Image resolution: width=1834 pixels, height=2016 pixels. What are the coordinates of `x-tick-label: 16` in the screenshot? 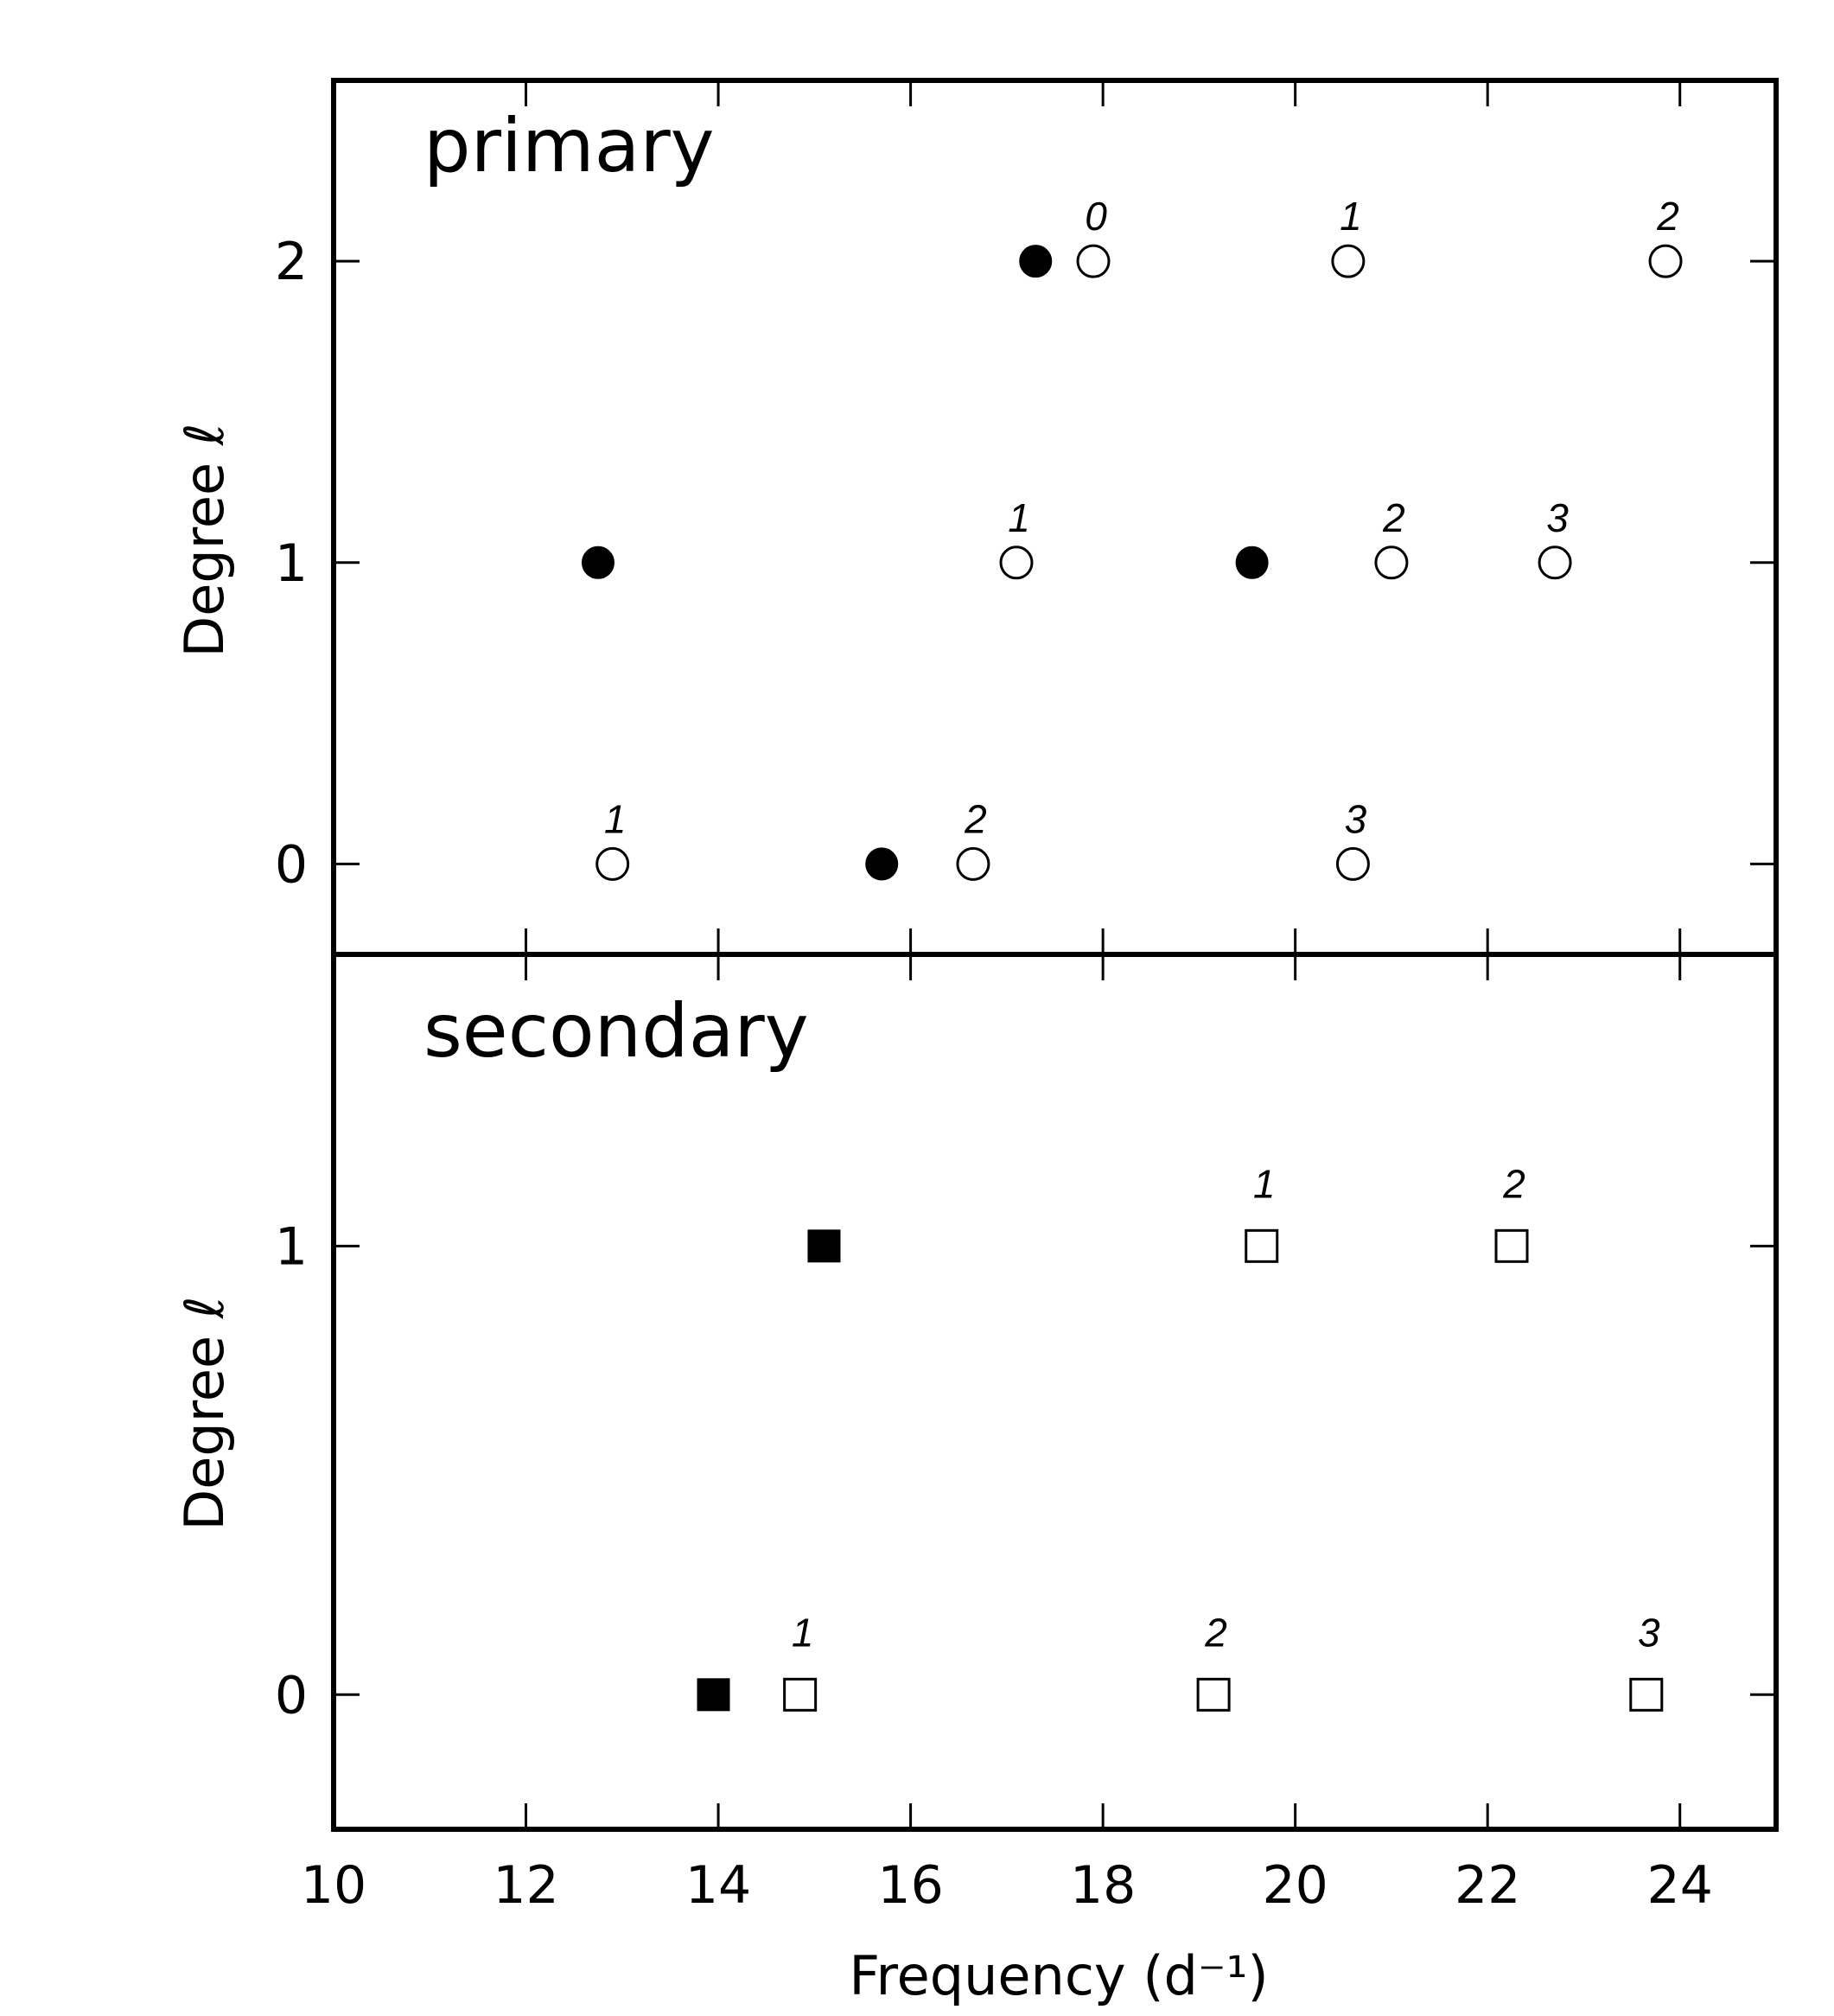 It's located at (910, 1886).